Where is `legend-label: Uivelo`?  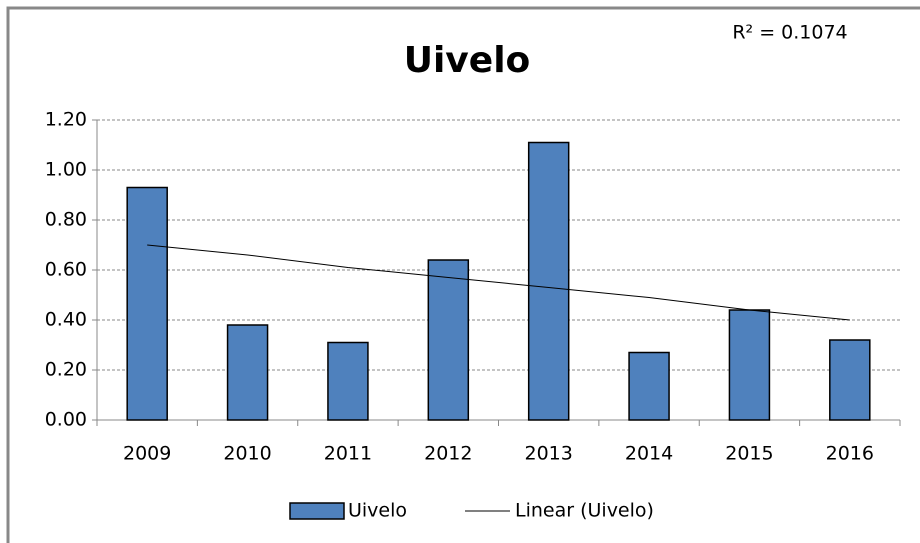
legend-label: Uivelo is located at coordinates (377, 511).